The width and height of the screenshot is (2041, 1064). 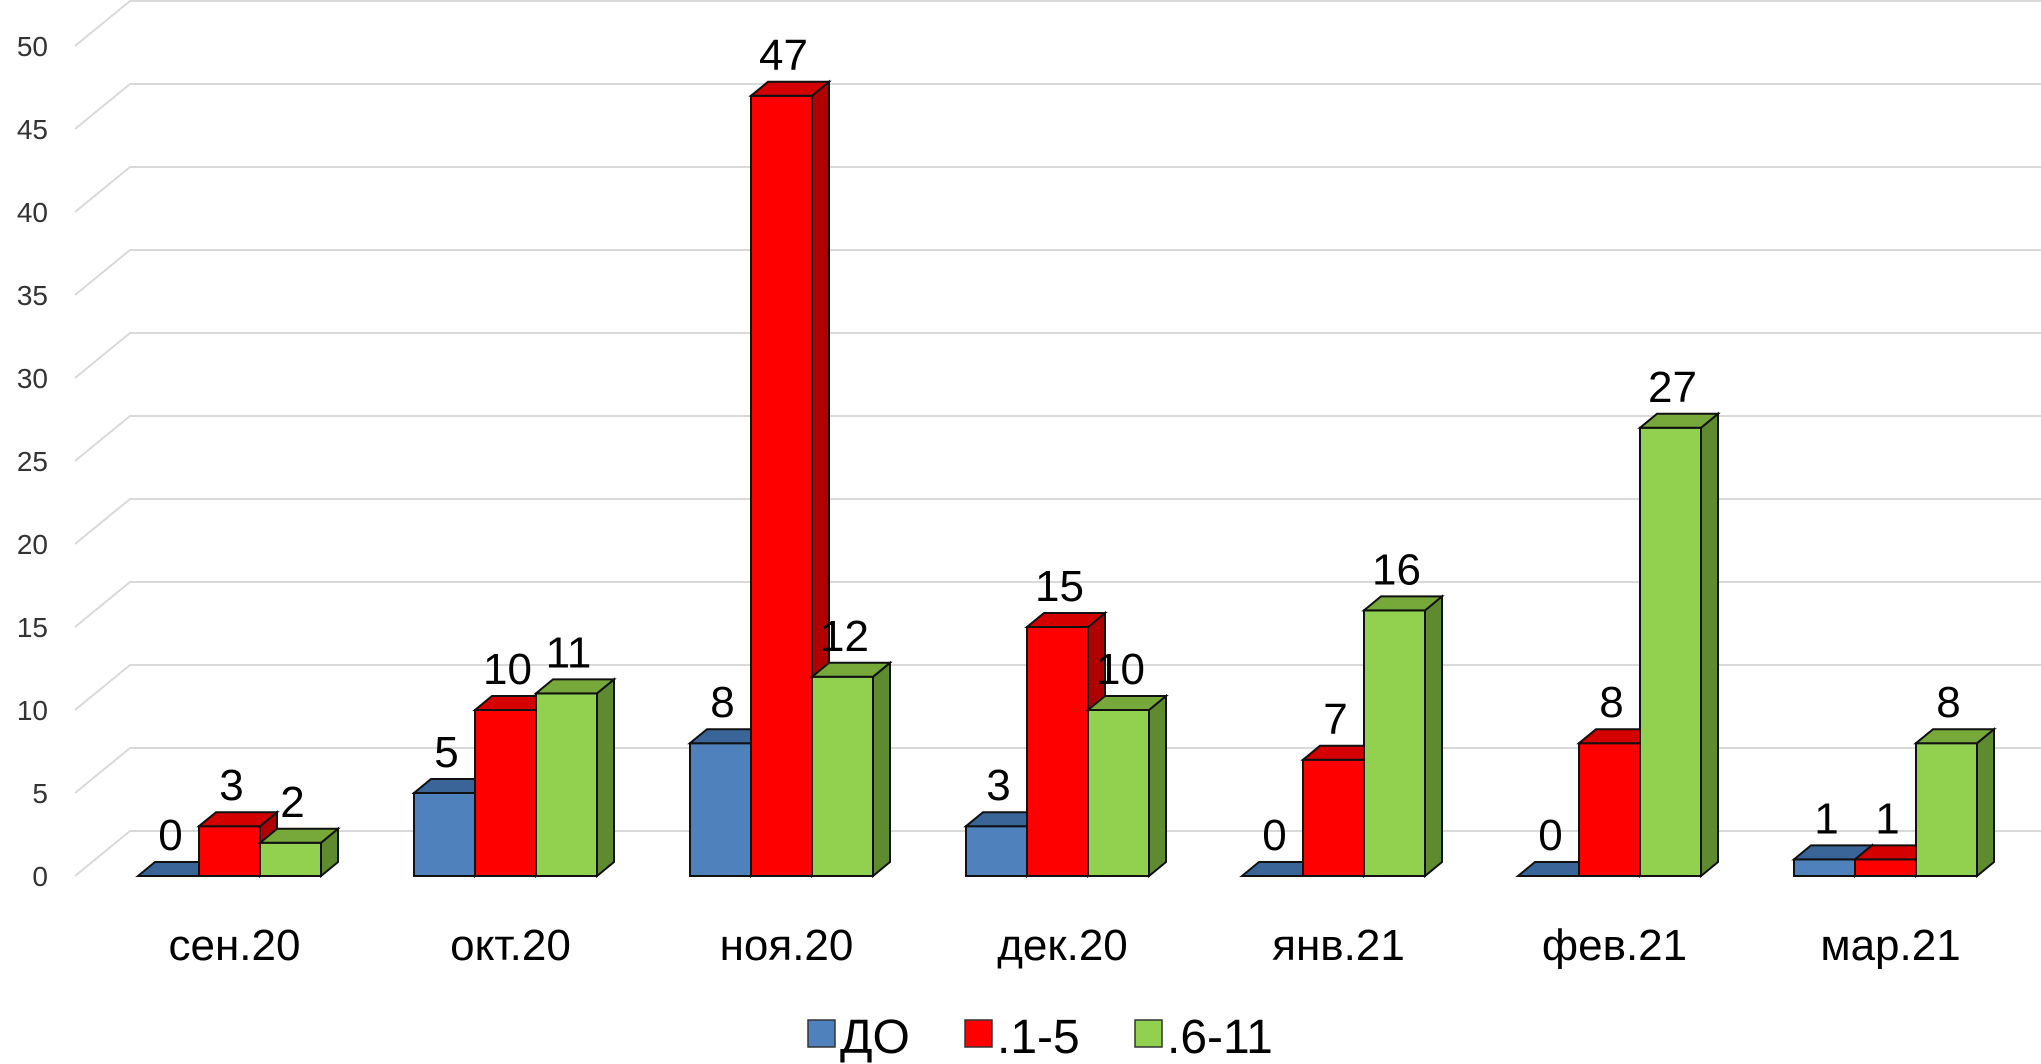 What do you see at coordinates (1062, 945) in the screenshot?
I see `x-tick-label: дек.20` at bounding box center [1062, 945].